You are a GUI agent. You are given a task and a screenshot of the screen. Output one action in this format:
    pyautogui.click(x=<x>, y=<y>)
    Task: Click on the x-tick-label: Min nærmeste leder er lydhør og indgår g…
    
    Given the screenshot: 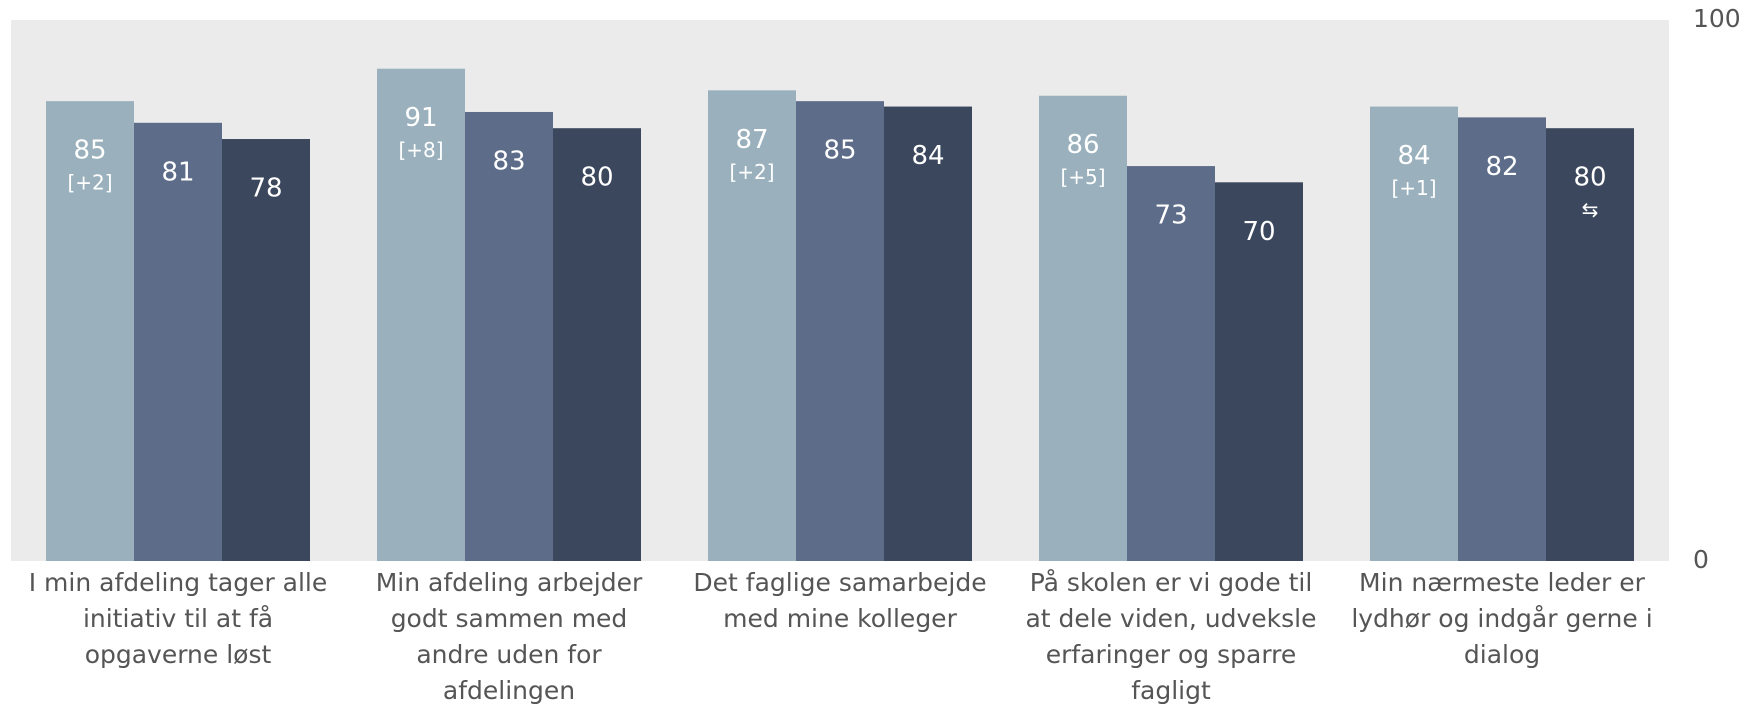 What is the action you would take?
    pyautogui.click(x=1502, y=618)
    